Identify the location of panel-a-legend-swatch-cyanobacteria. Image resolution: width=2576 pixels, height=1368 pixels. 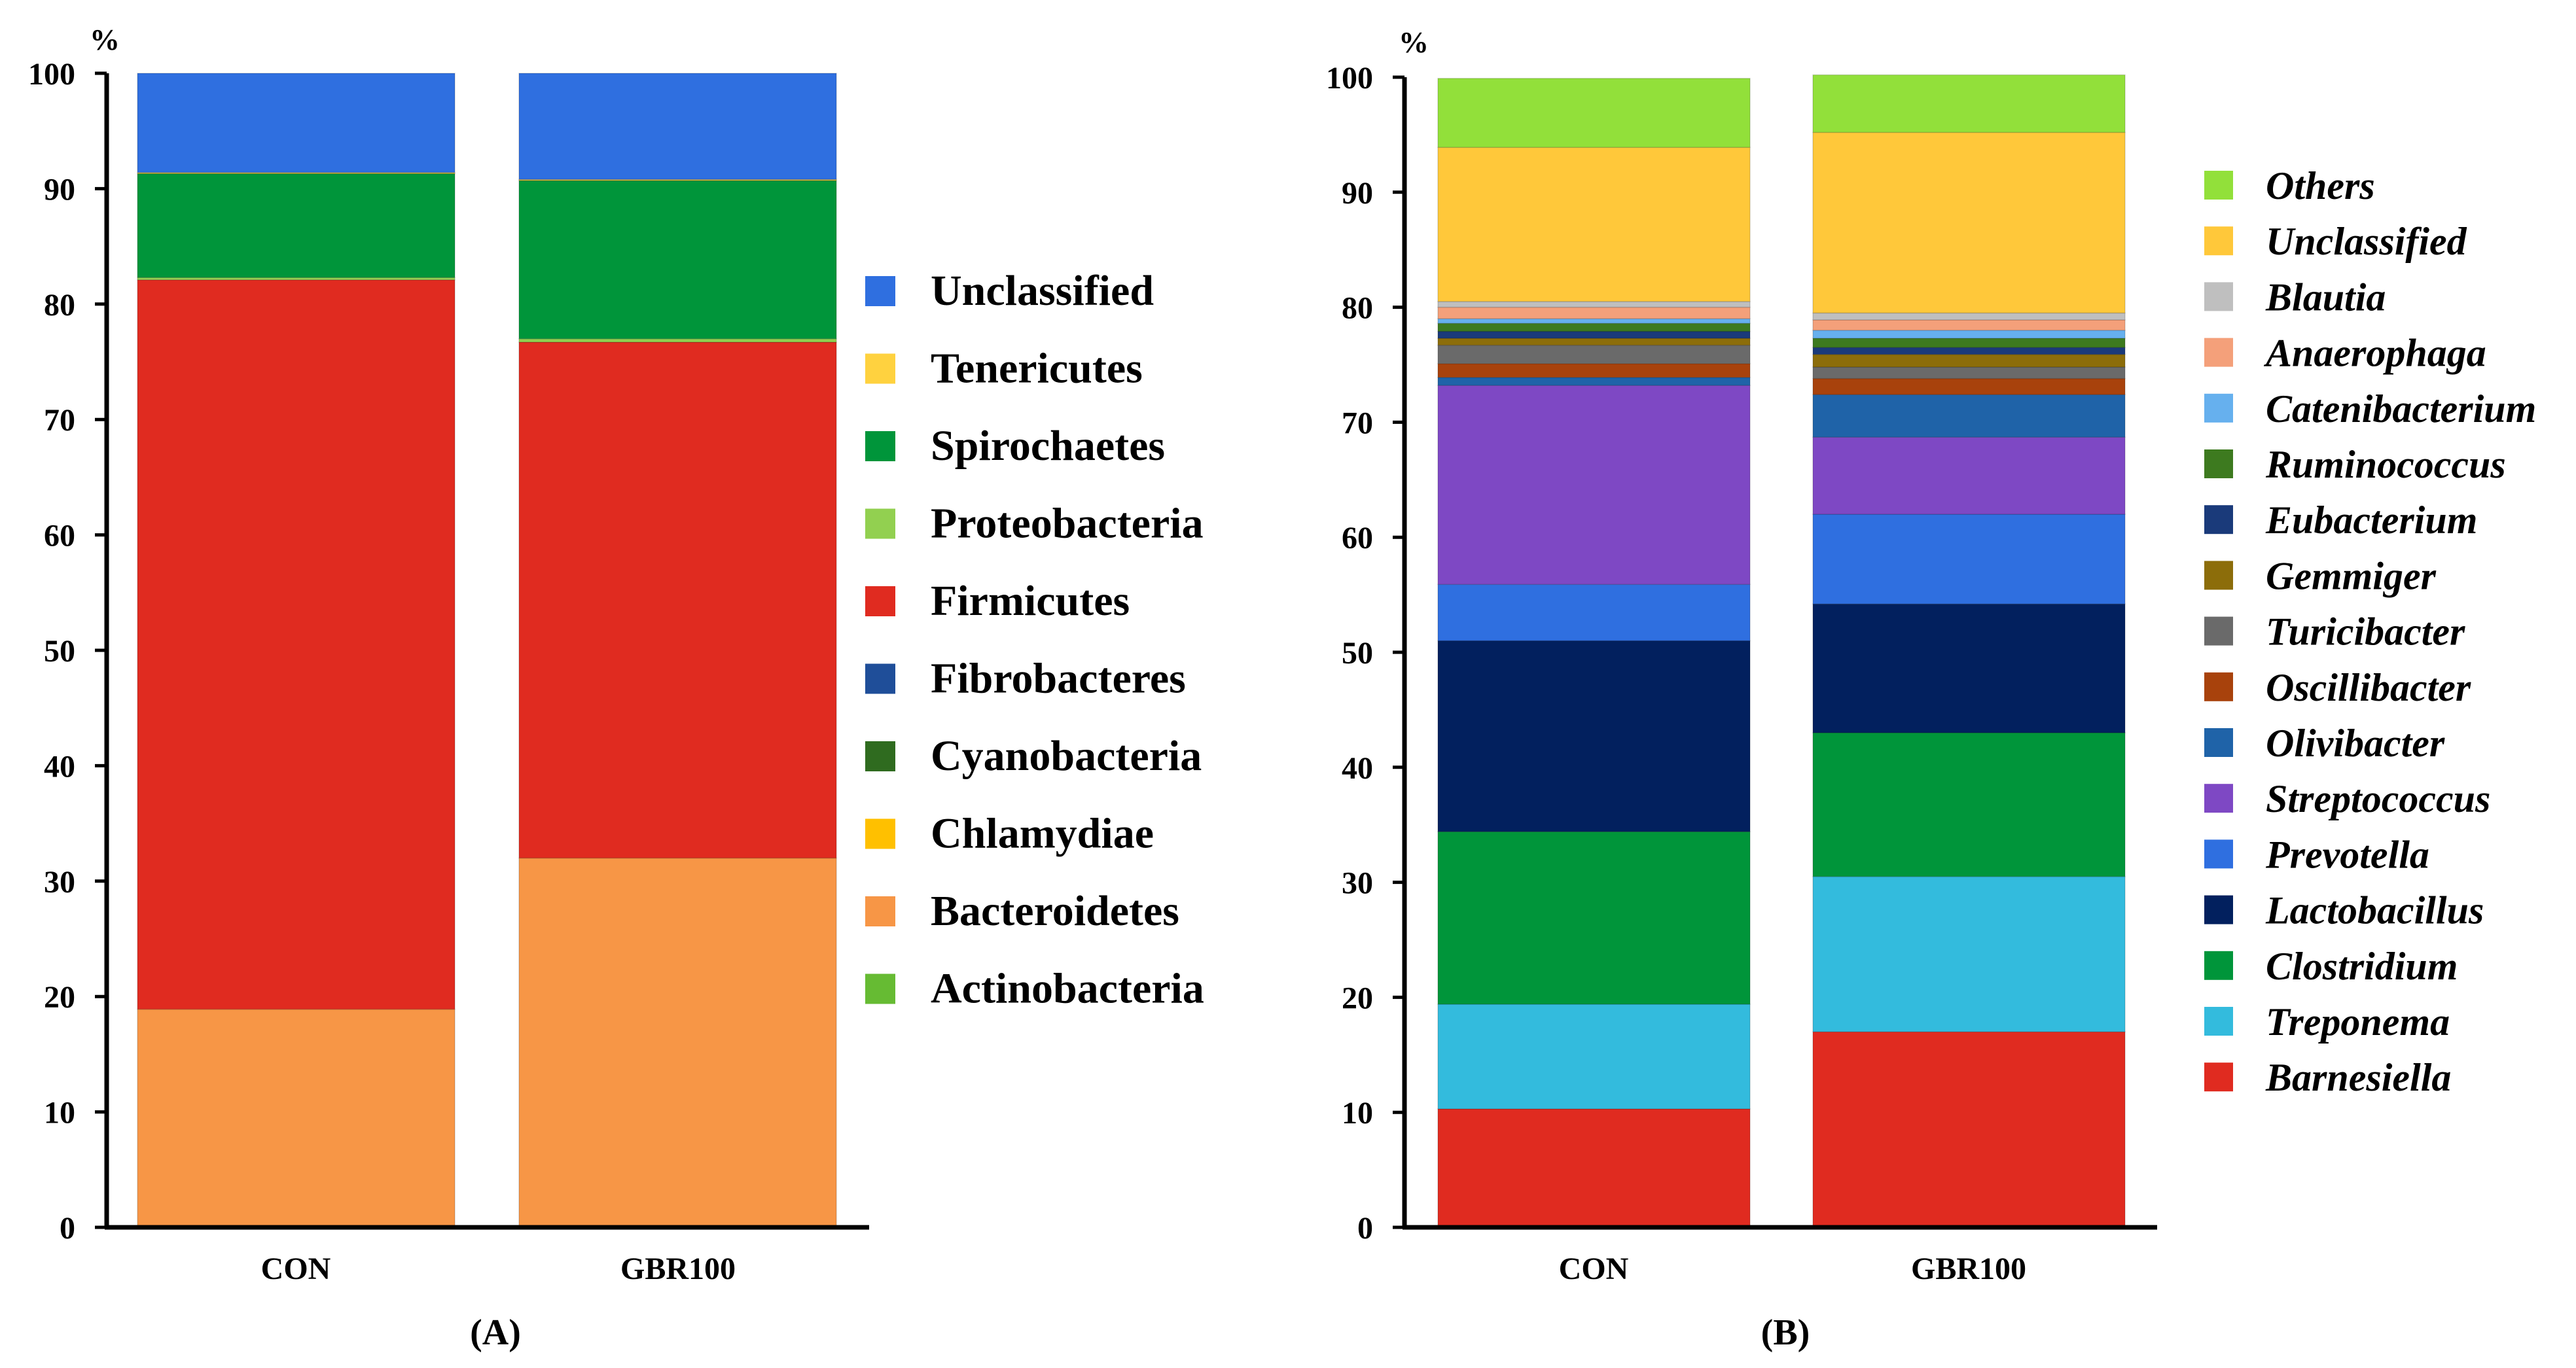
(880, 756).